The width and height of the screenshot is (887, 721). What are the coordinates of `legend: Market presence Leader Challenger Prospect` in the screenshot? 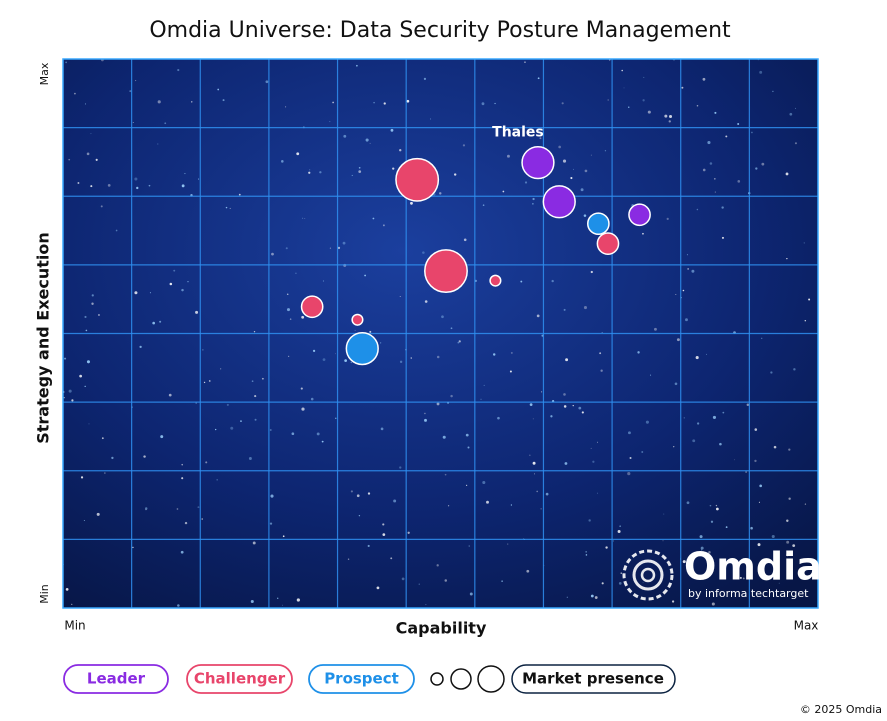 It's located at (369, 679).